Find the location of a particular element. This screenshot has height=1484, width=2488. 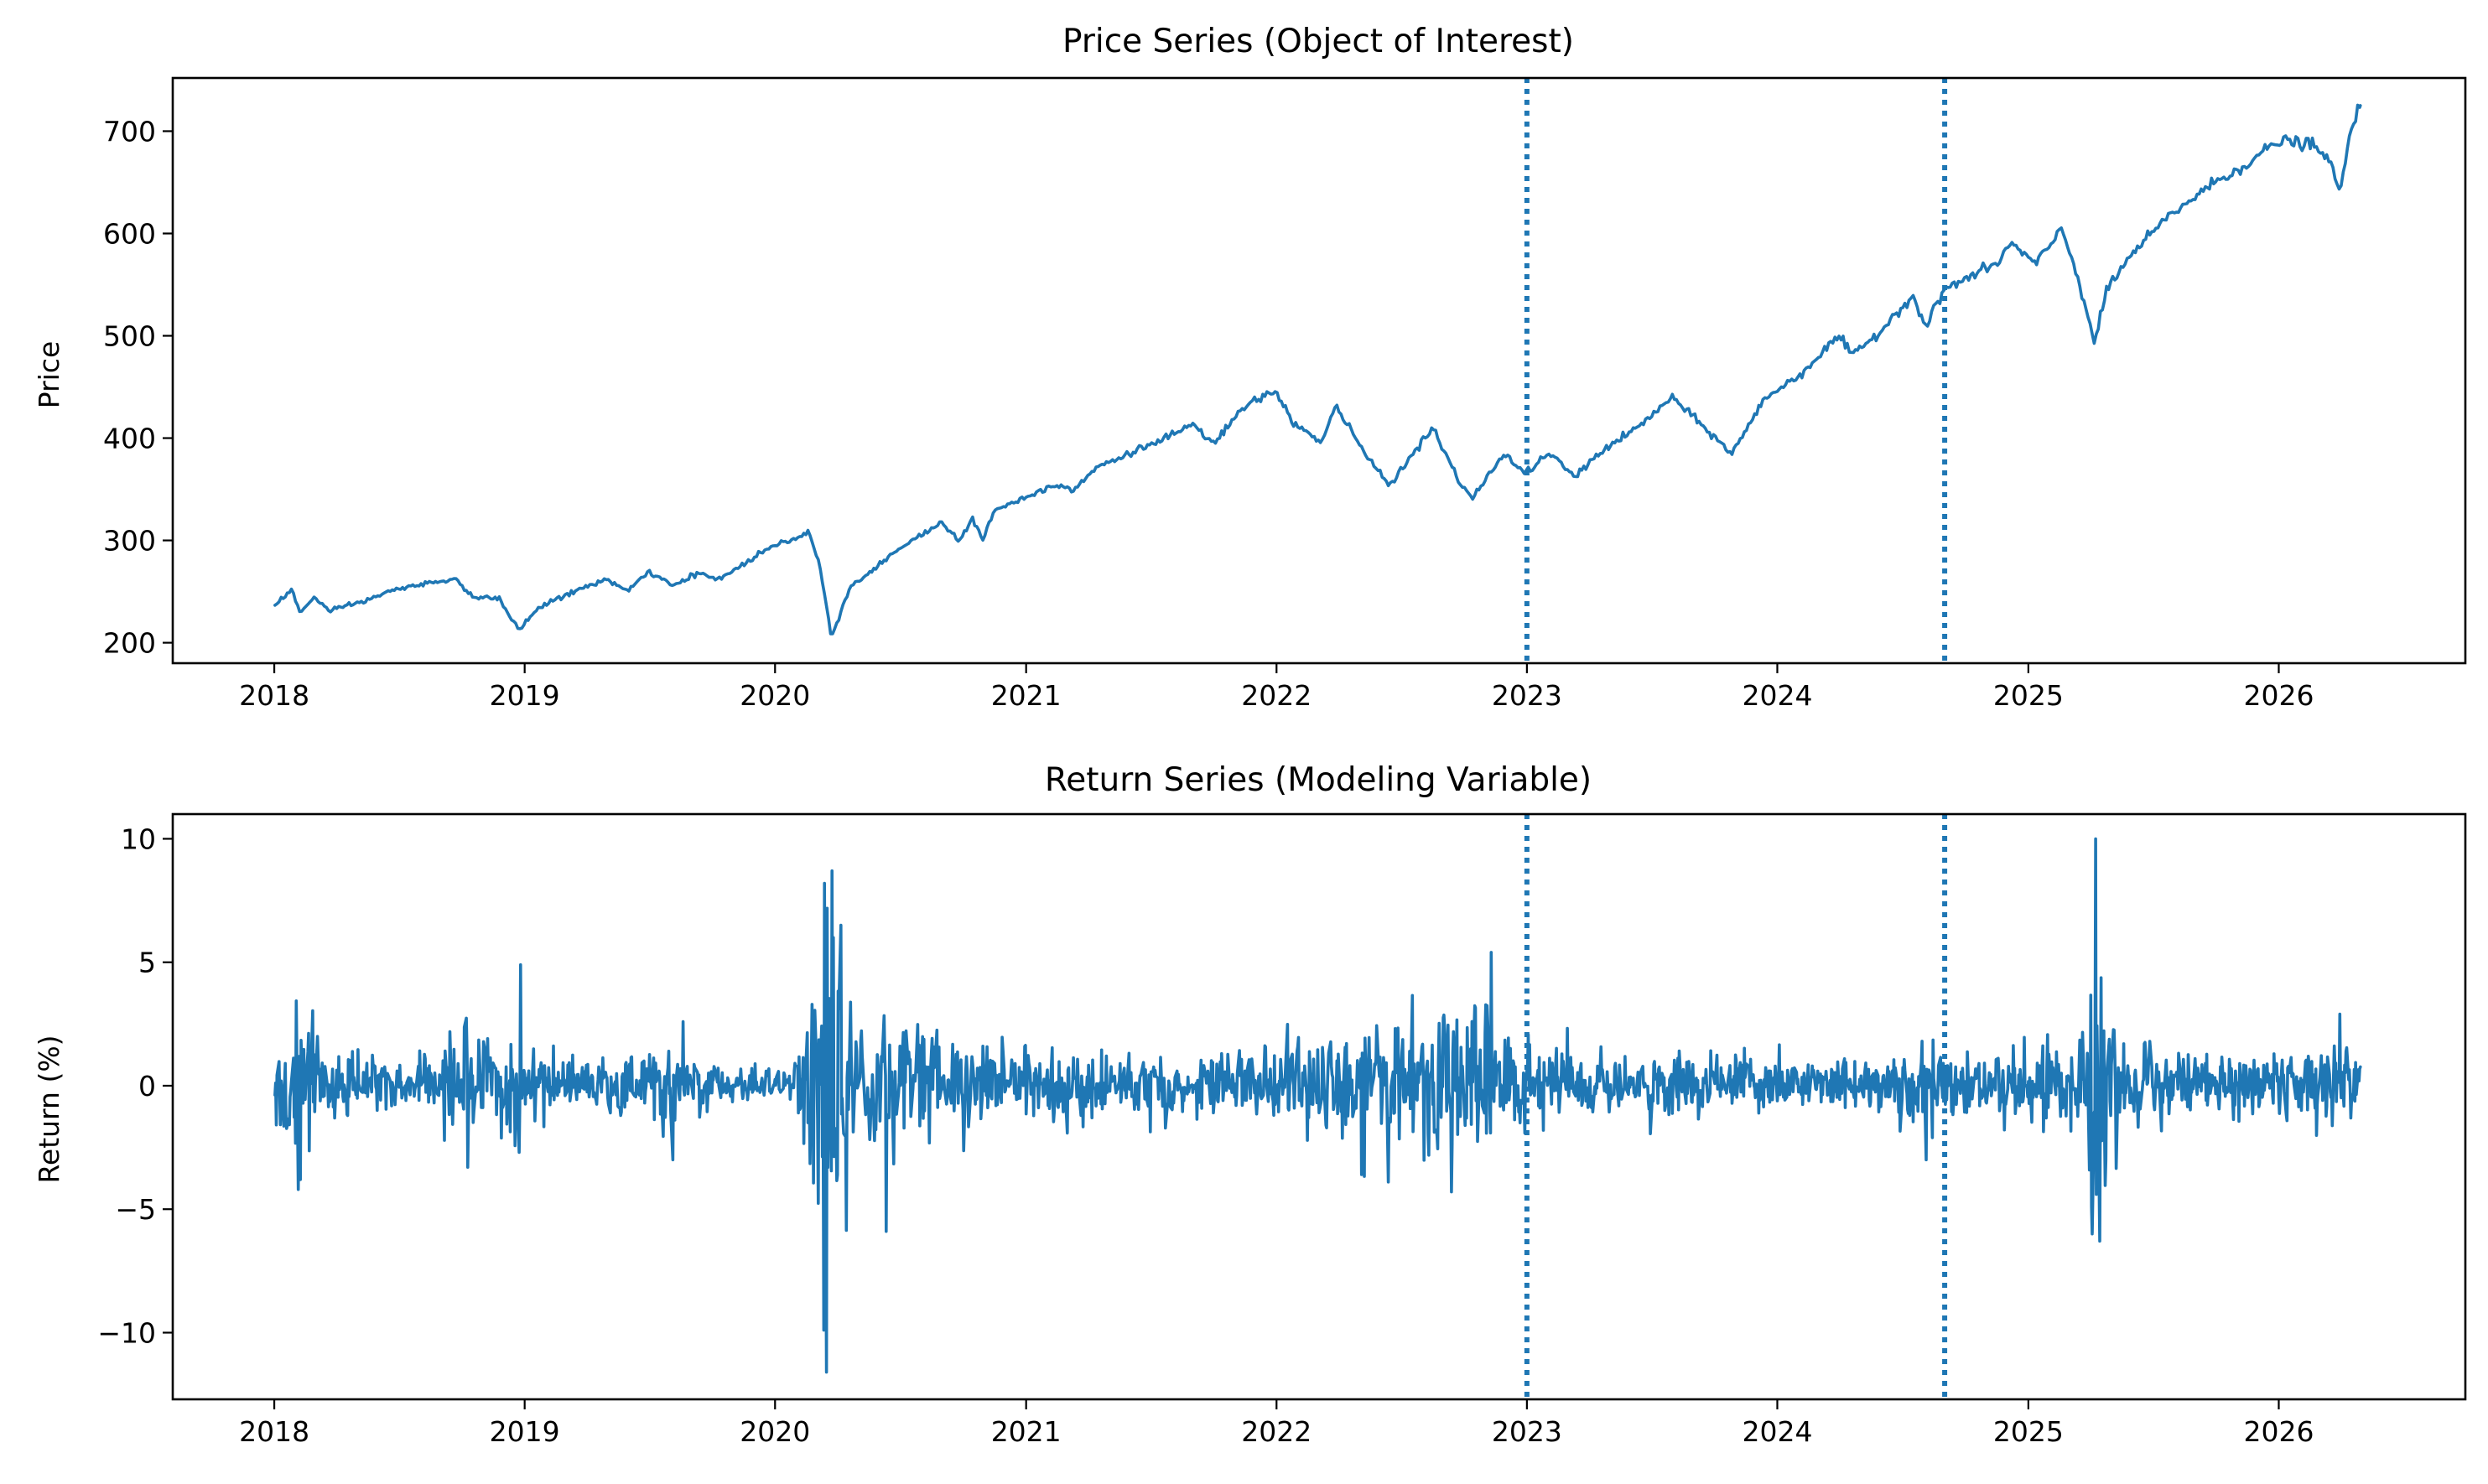

return-y-tick-label-4: −10 is located at coordinates (126, 1332).